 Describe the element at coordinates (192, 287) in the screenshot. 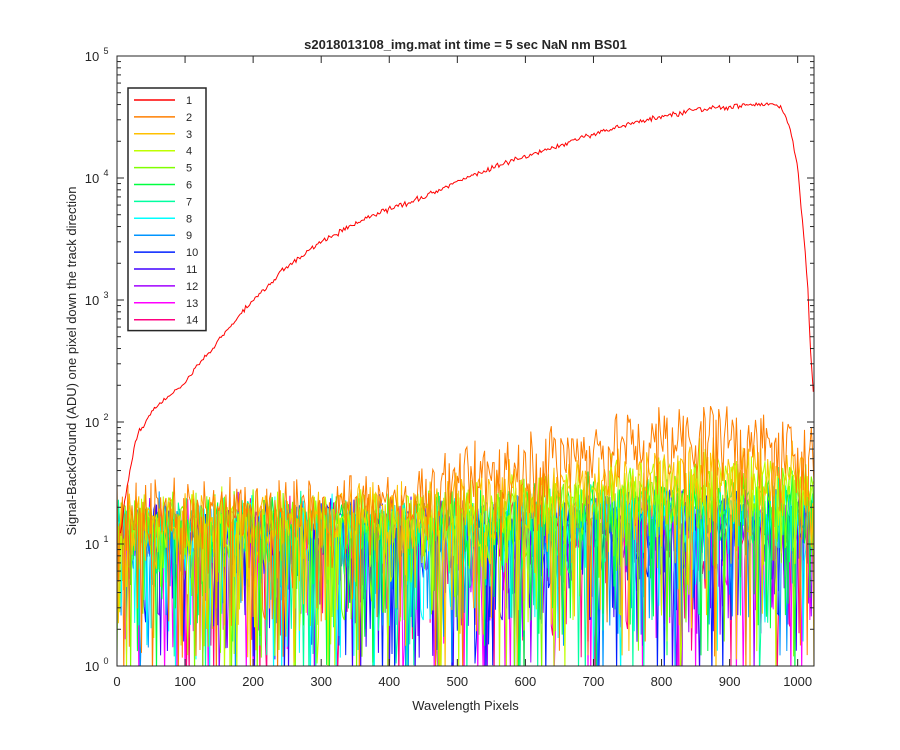

I see `legend-label: 12` at that location.